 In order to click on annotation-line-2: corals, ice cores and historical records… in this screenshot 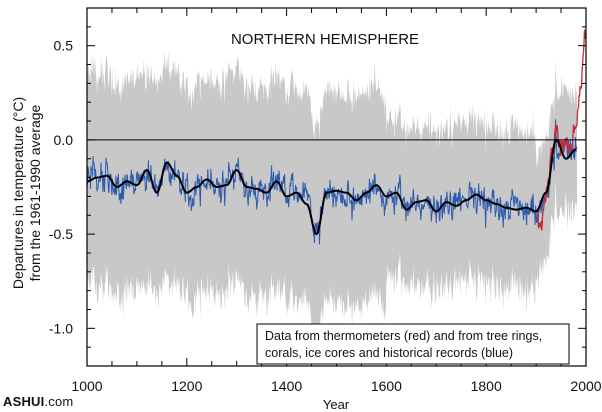, I will do `click(389, 353)`.